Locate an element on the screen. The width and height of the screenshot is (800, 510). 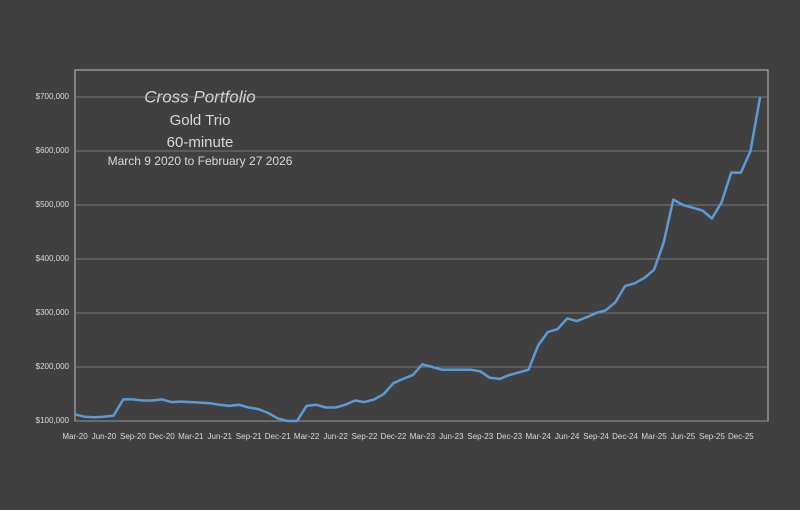
y-tick-label: $100,000 is located at coordinates (53, 420).